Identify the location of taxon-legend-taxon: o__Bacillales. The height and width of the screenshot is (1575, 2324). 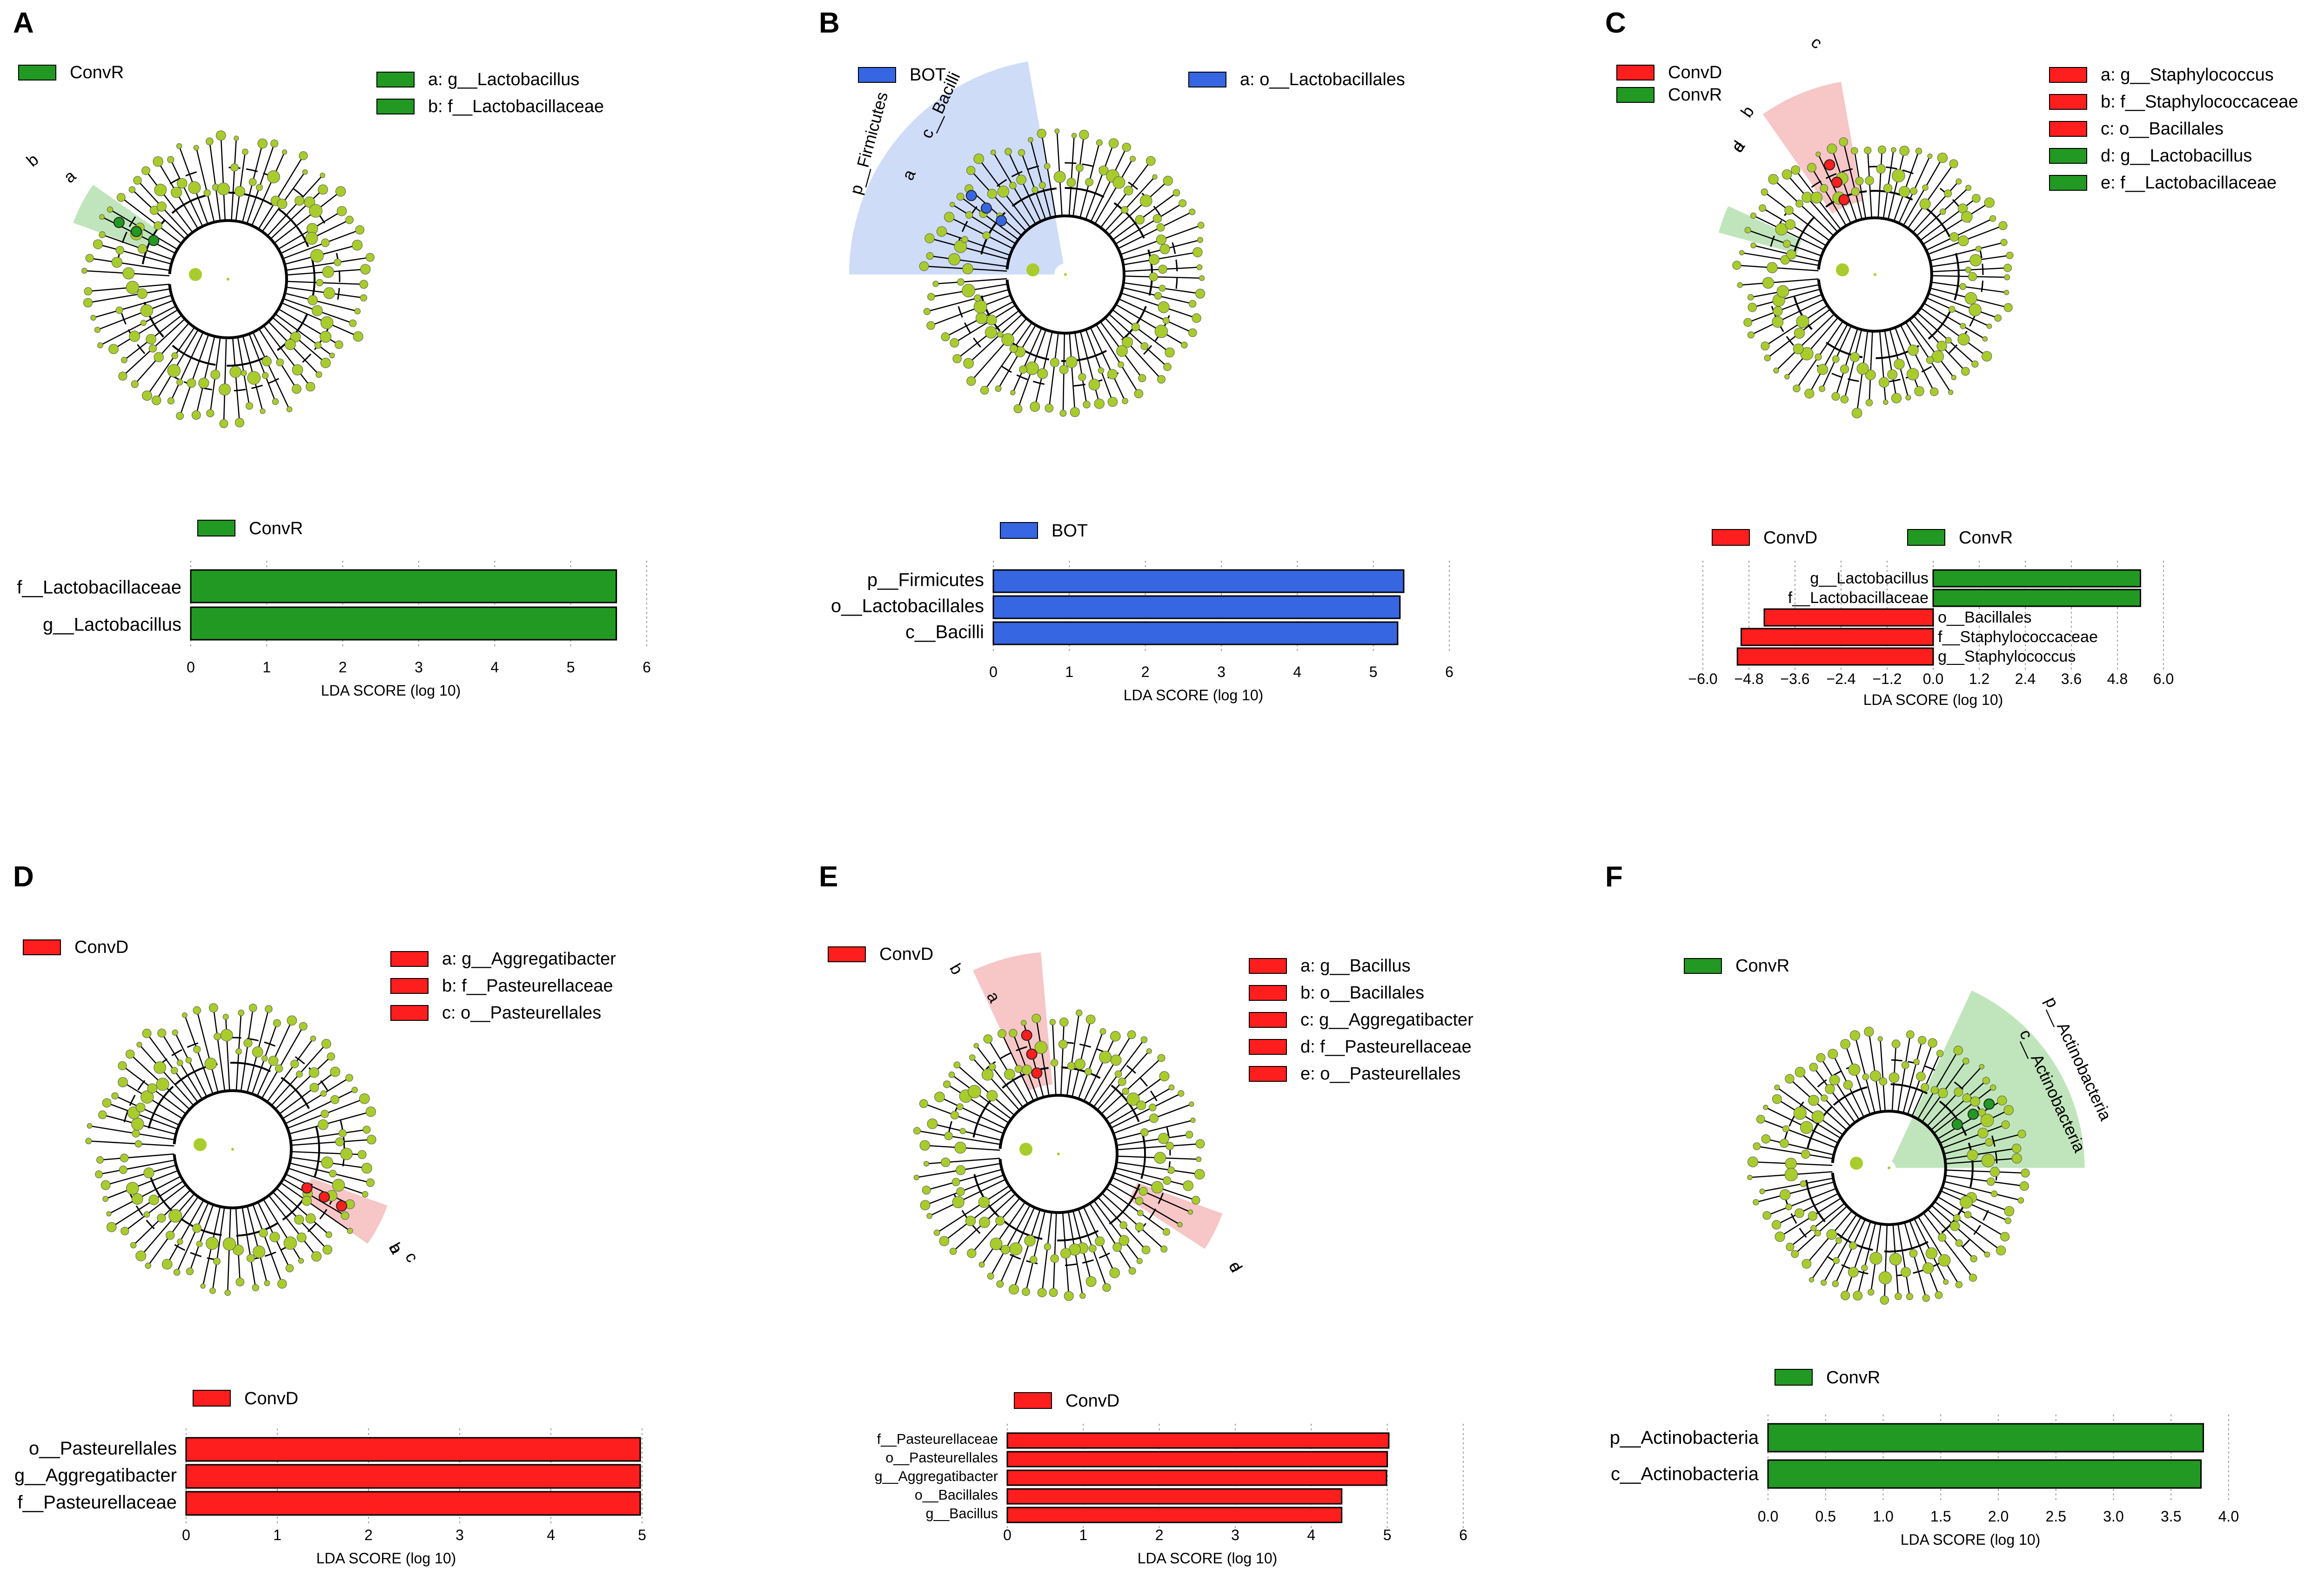
(1372, 993).